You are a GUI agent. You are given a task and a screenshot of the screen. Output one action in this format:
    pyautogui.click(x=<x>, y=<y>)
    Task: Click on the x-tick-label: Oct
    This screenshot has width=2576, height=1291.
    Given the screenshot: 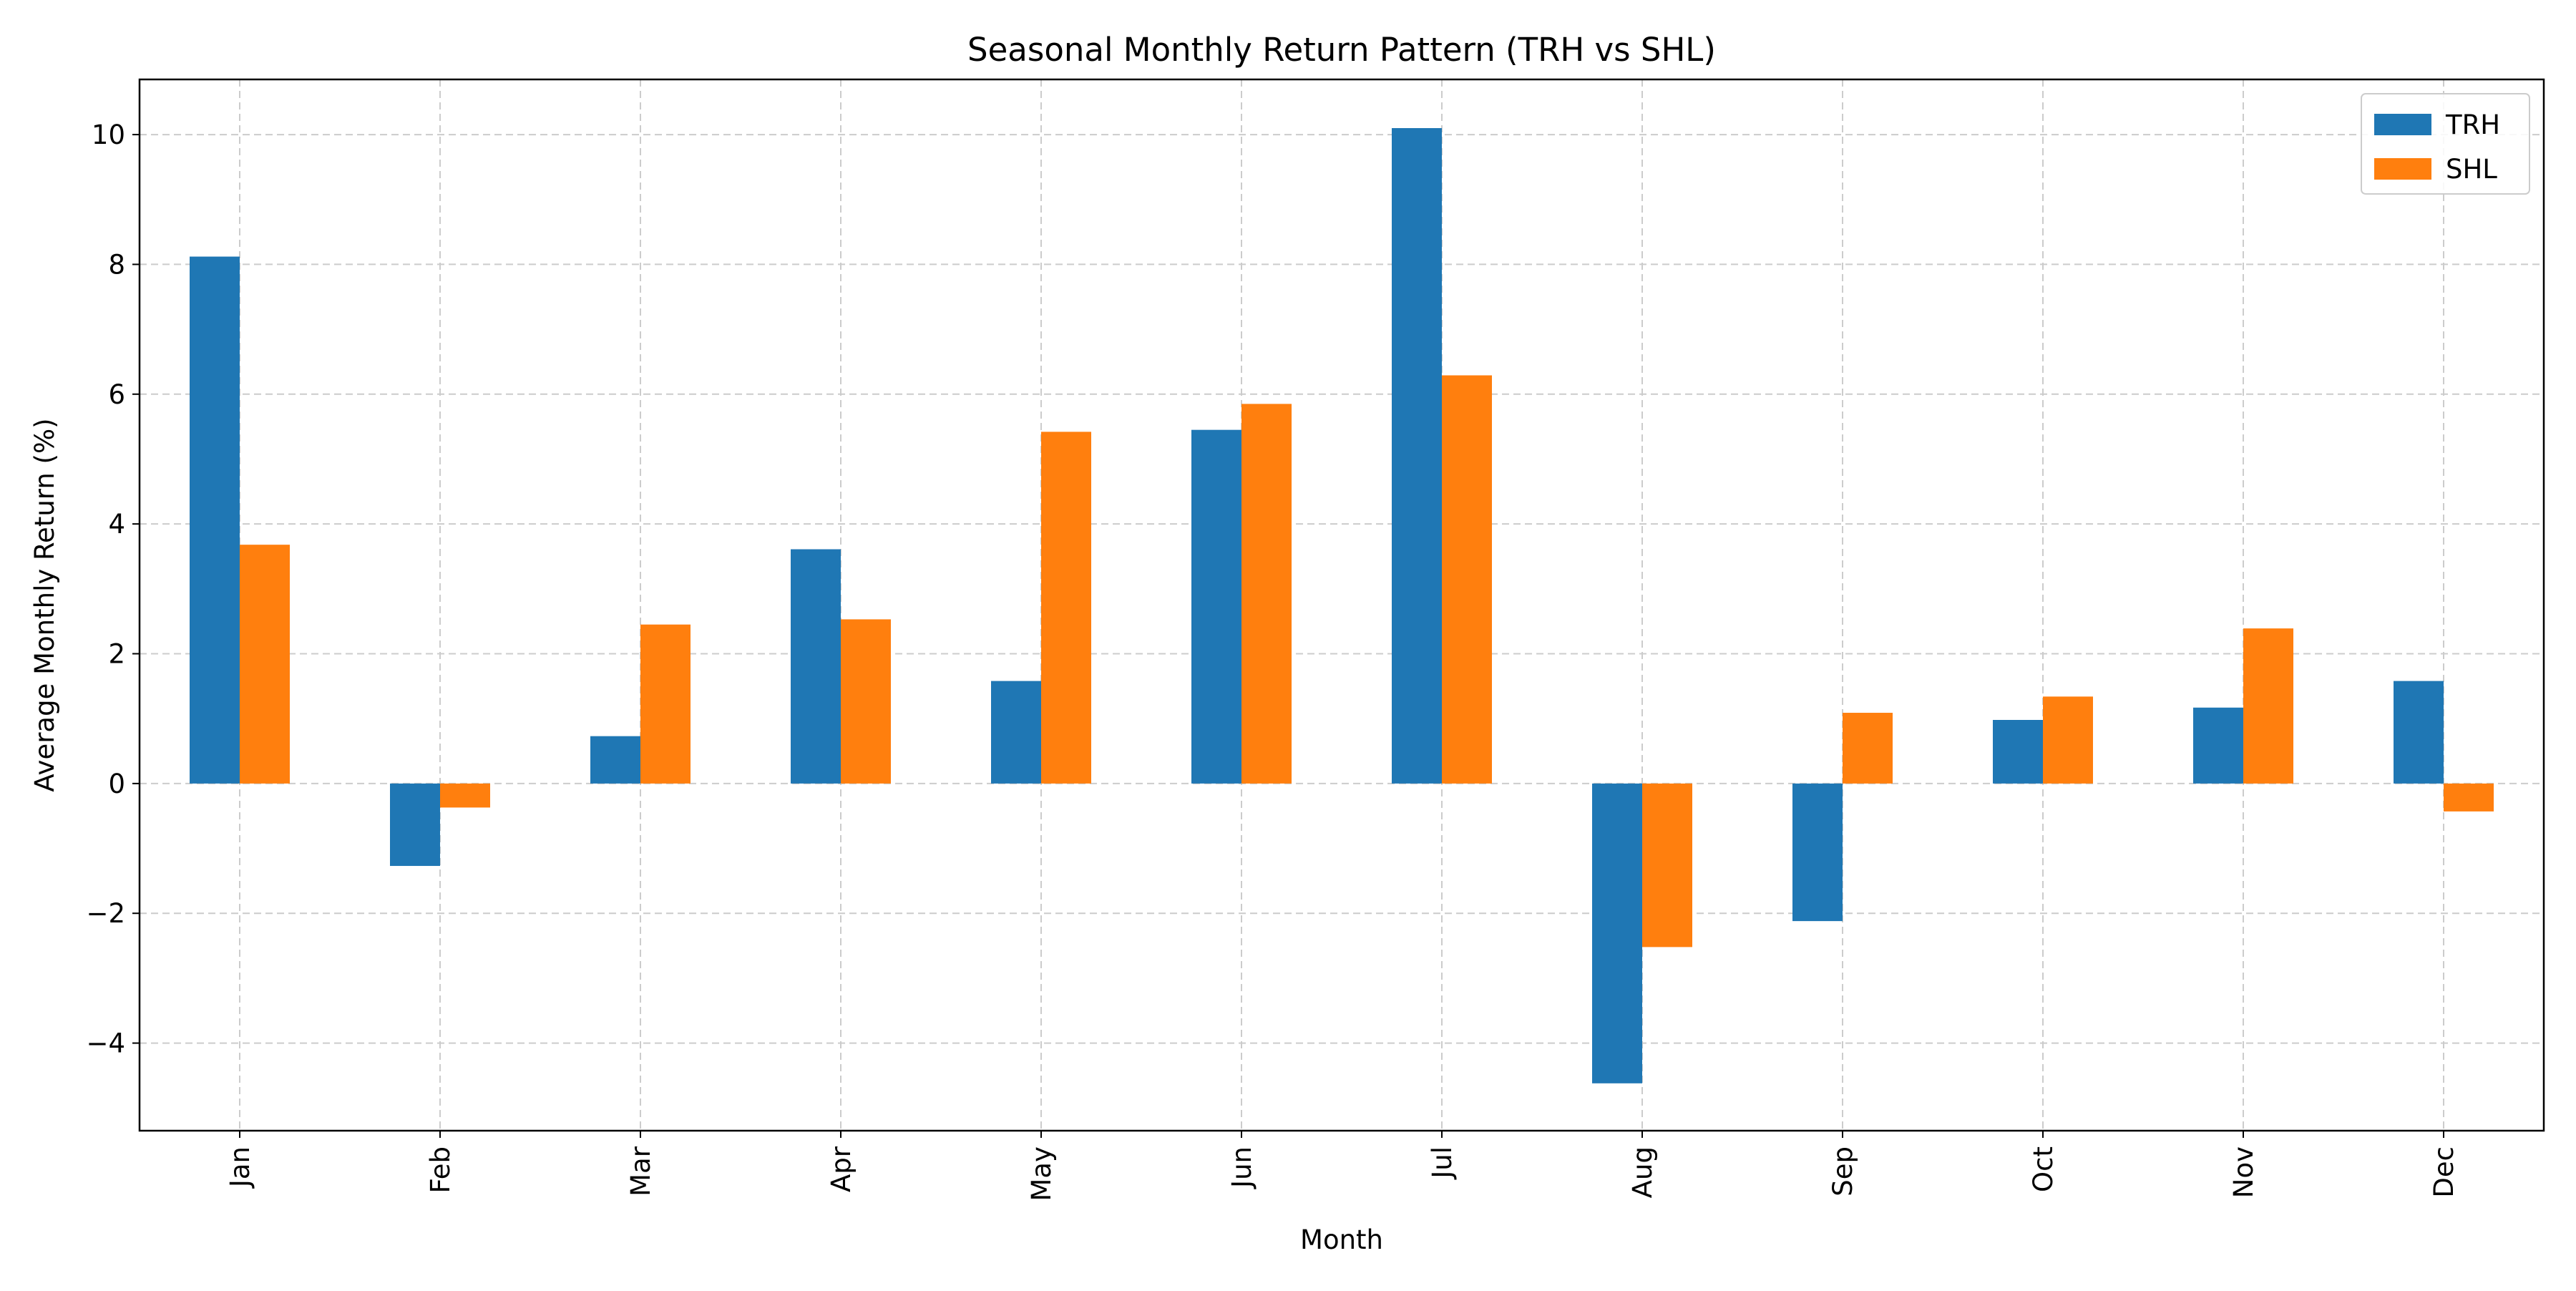 What is the action you would take?
    pyautogui.click(x=2043, y=1169)
    